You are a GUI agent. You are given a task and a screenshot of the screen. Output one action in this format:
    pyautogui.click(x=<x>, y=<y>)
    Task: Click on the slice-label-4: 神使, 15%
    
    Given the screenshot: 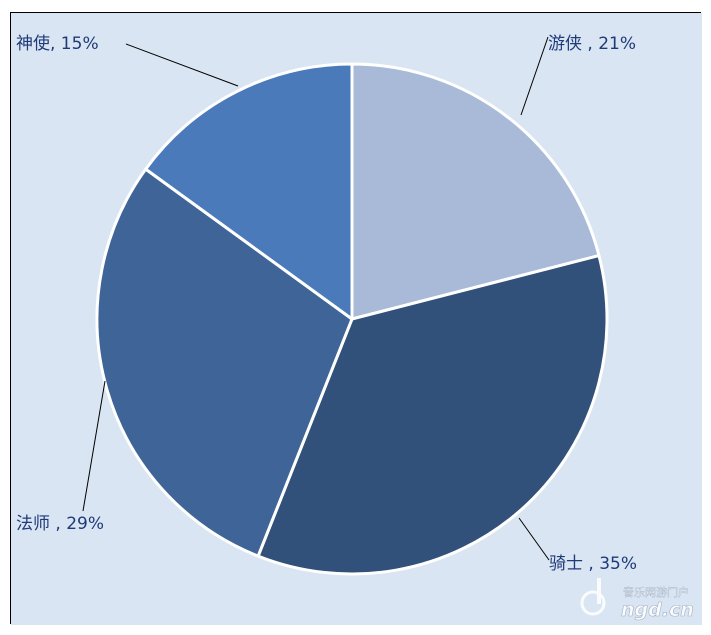 What is the action you would take?
    pyautogui.click(x=57, y=43)
    